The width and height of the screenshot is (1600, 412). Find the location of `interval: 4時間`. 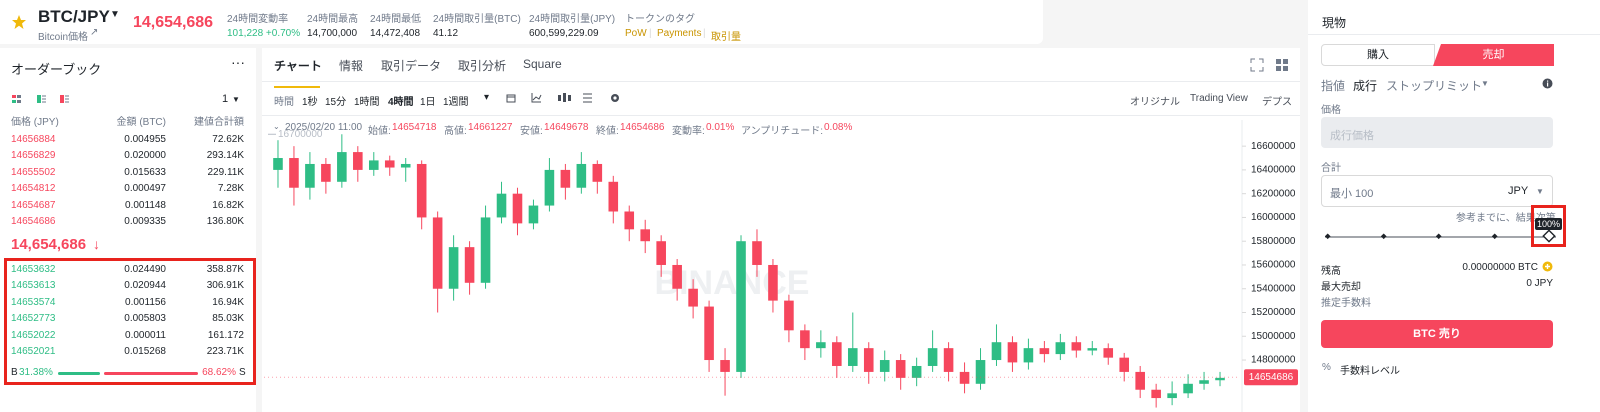

interval: 4時間 is located at coordinates (401, 102).